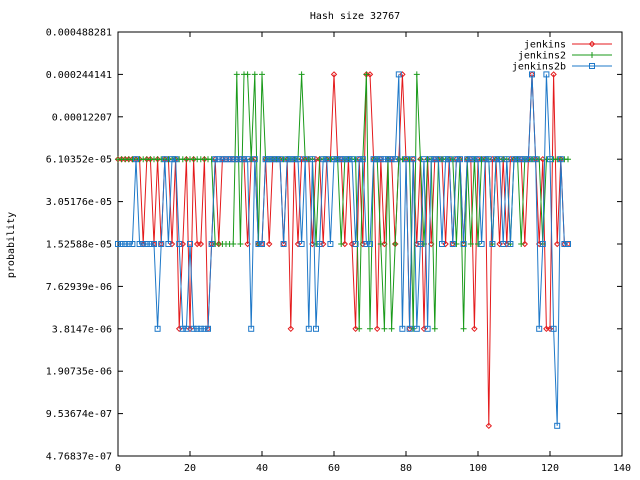  What do you see at coordinates (545, 45) in the screenshot?
I see `legend-label-jenkins: jenkins` at bounding box center [545, 45].